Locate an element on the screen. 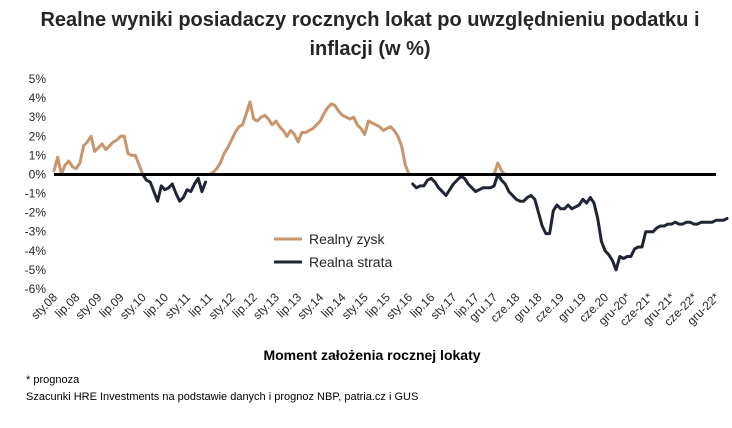 The image size is (732, 428). x-axis-label: Moment założenia rocznej lokaty is located at coordinates (371, 355).